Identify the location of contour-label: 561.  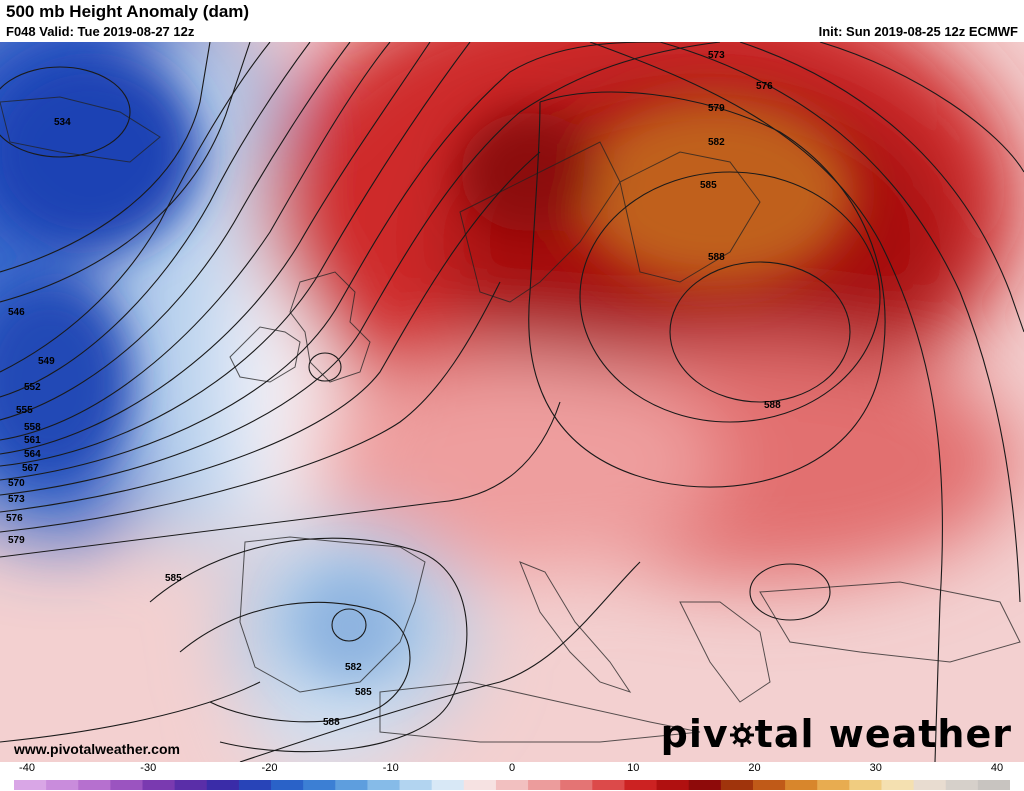
(32, 440).